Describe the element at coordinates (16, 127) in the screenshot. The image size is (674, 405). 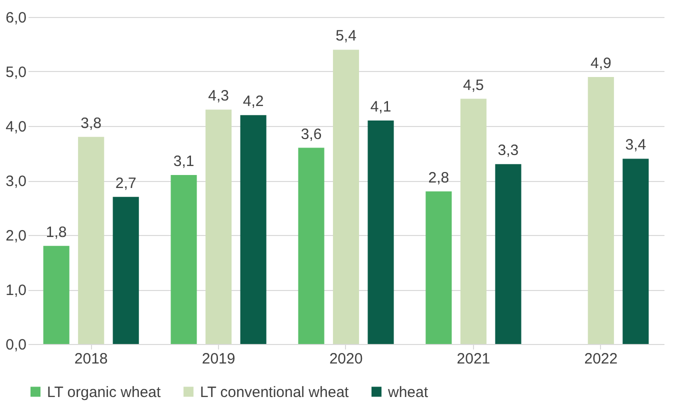
I see `y-tick-label: 4,0` at that location.